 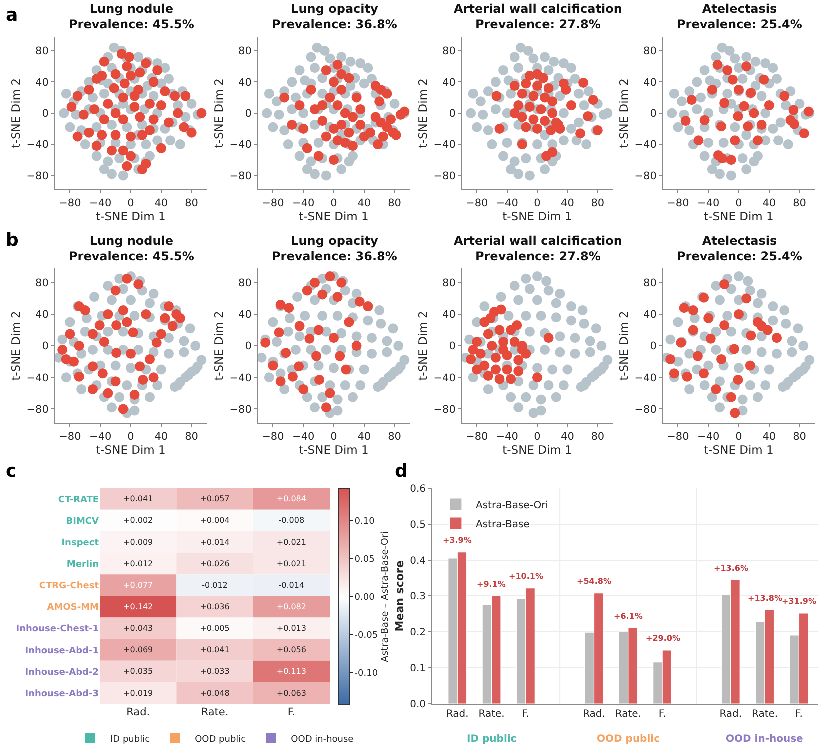 I want to click on text: d, so click(x=401, y=471).